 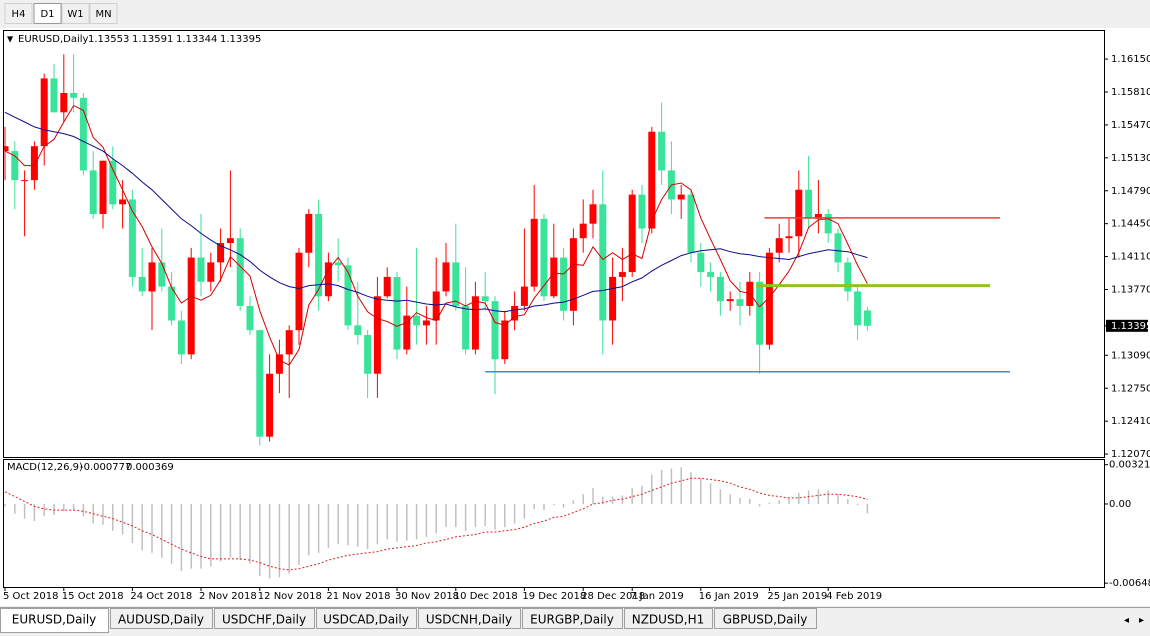 I want to click on x-tick-label: 16 Jan 2019, so click(x=729, y=596).